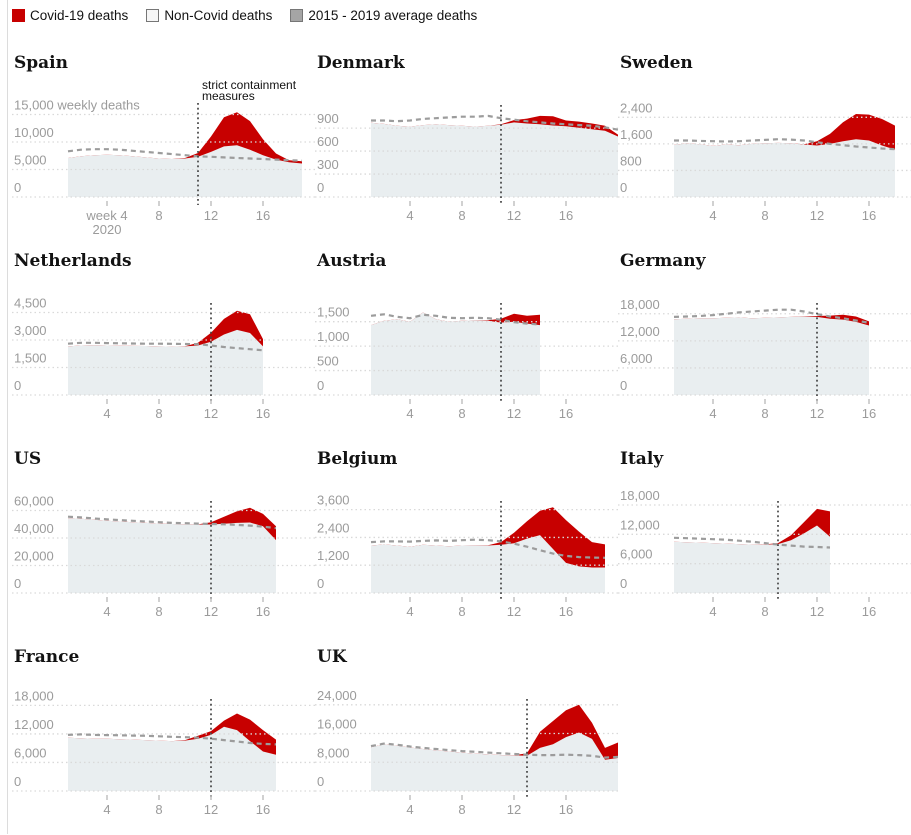 The height and width of the screenshot is (835, 911). What do you see at coordinates (393, 15) in the screenshot?
I see `legend-label: 2015 - 2019 average deaths` at bounding box center [393, 15].